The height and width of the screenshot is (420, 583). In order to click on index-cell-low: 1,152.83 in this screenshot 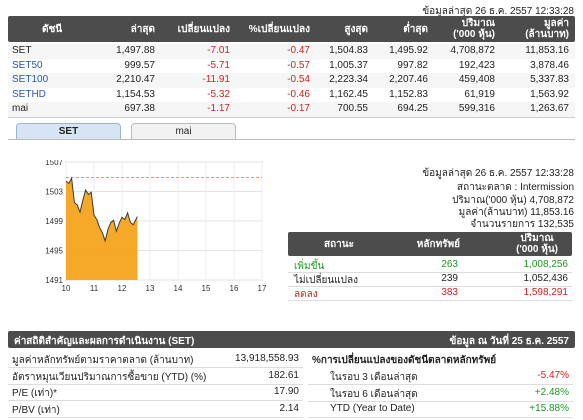, I will do `click(408, 94)`.